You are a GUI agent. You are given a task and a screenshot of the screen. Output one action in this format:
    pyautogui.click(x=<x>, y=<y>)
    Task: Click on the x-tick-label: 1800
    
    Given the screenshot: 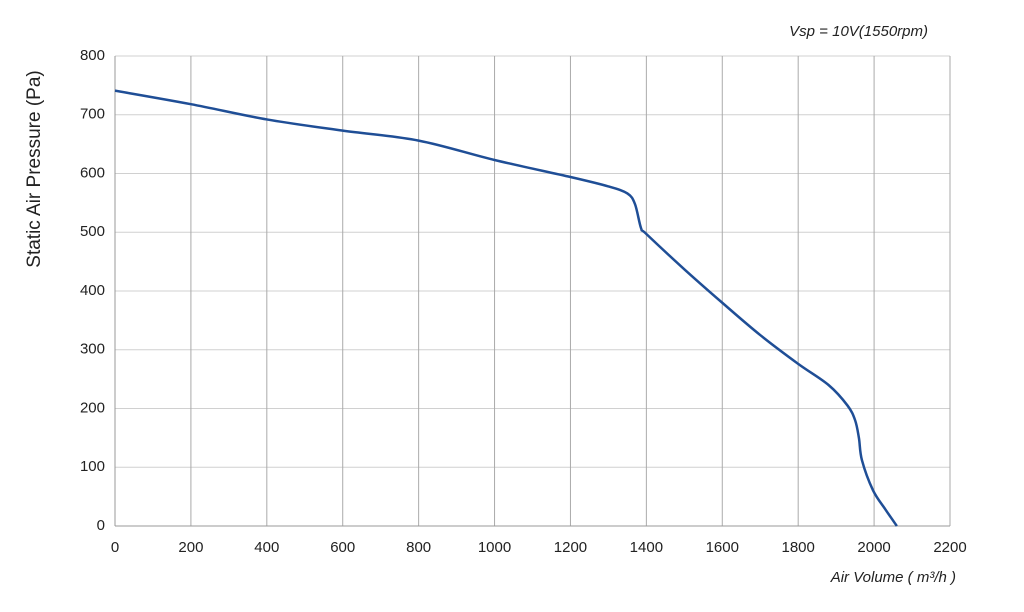 What is the action you would take?
    pyautogui.click(x=797, y=547)
    